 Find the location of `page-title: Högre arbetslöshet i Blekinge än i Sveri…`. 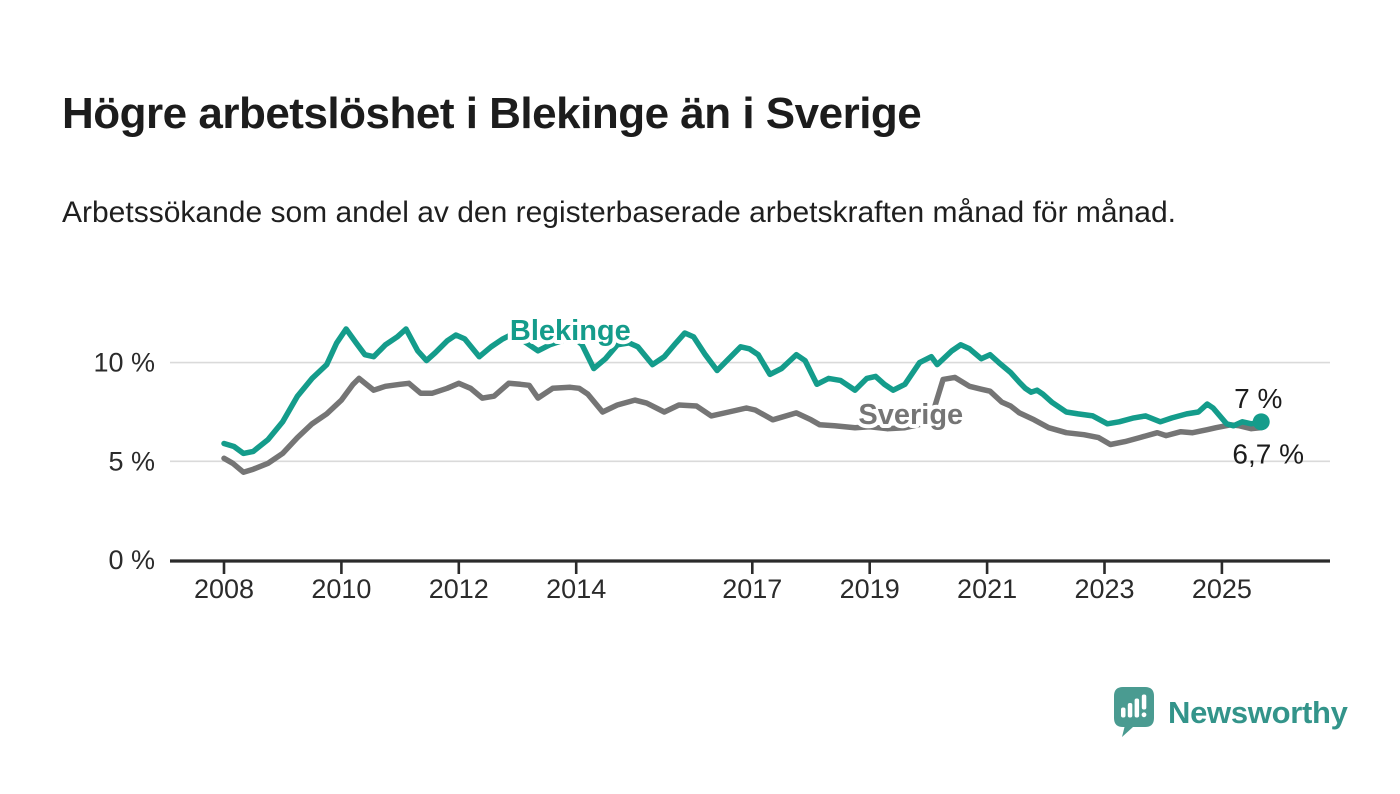

page-title: Högre arbetslöshet i Blekinge än i Sveri… is located at coordinates (492, 114).